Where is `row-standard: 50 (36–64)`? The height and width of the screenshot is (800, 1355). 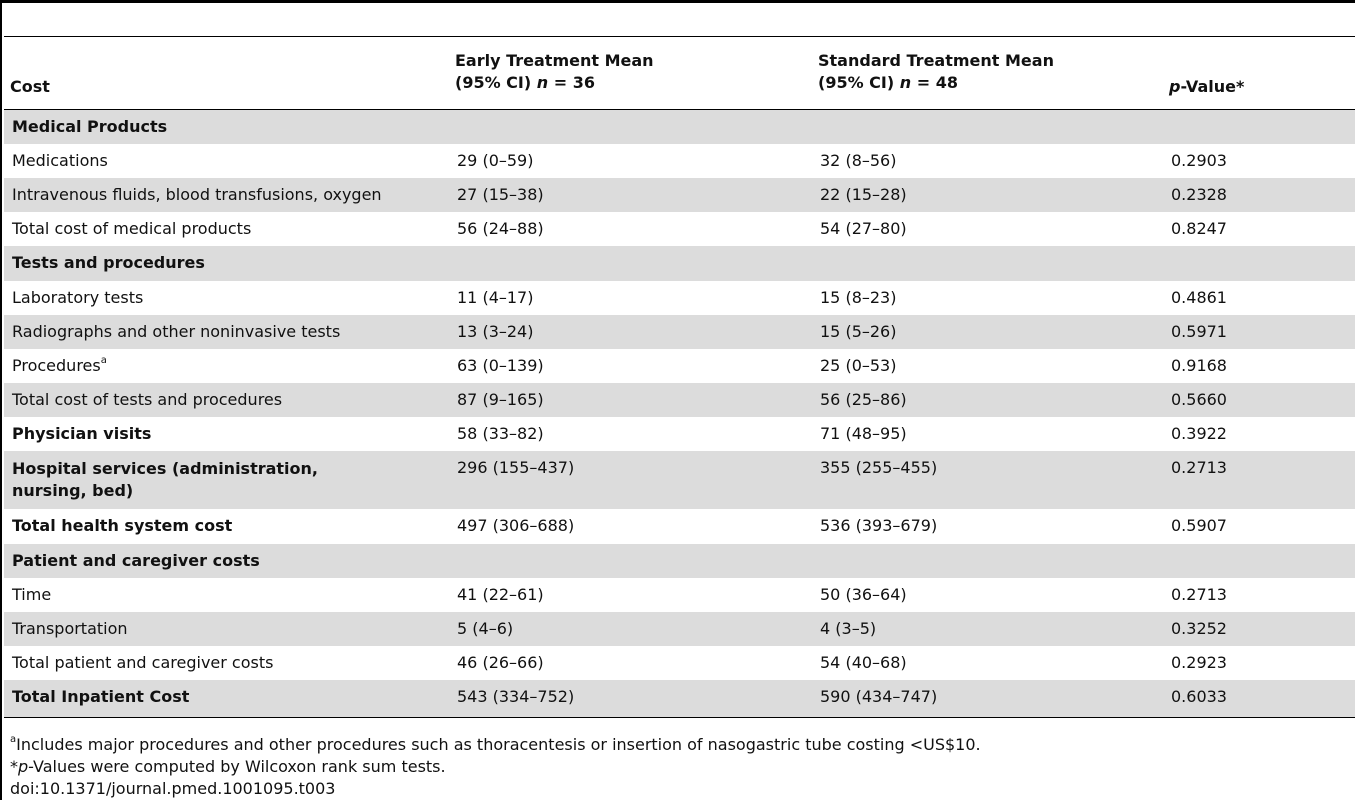 row-standard: 50 (36–64) is located at coordinates (863, 594).